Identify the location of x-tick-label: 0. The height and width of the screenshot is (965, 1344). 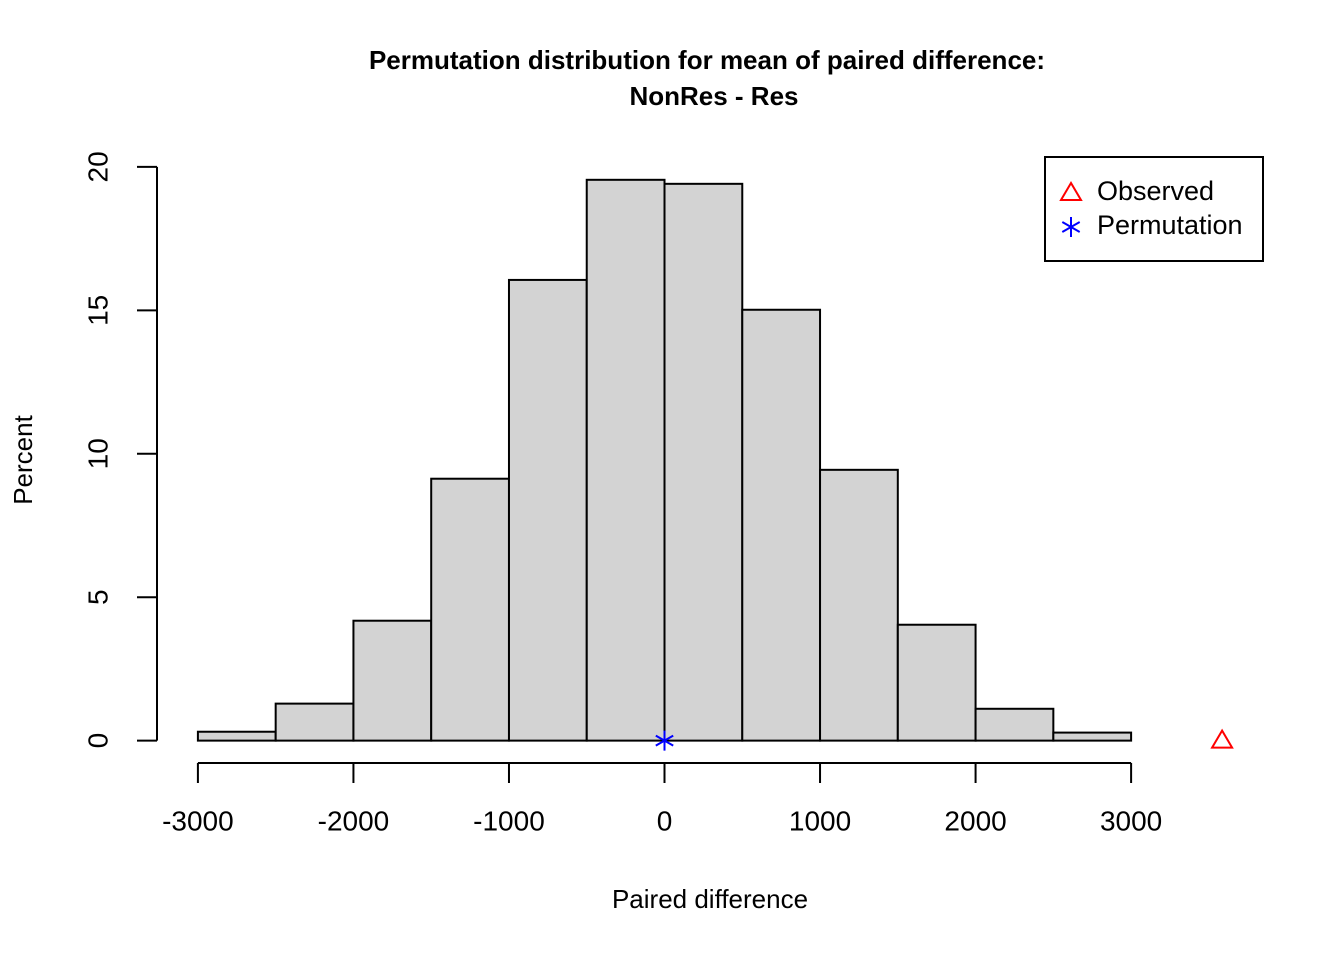
(665, 820).